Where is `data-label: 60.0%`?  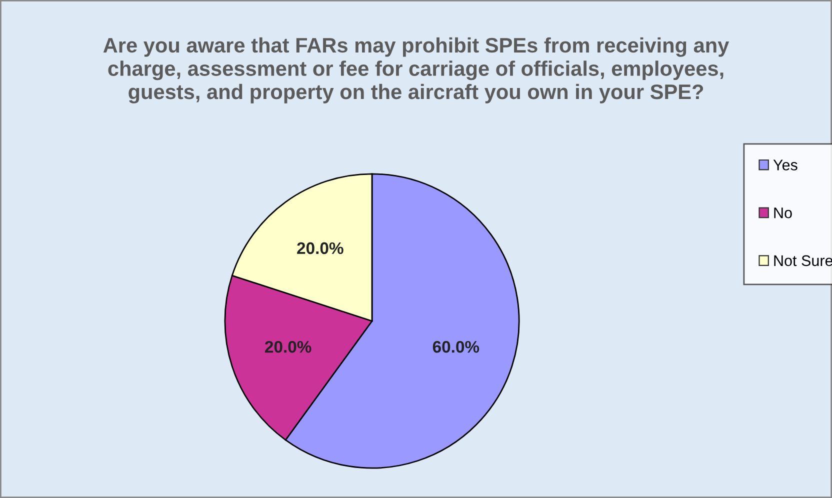 data-label: 60.0% is located at coordinates (456, 346).